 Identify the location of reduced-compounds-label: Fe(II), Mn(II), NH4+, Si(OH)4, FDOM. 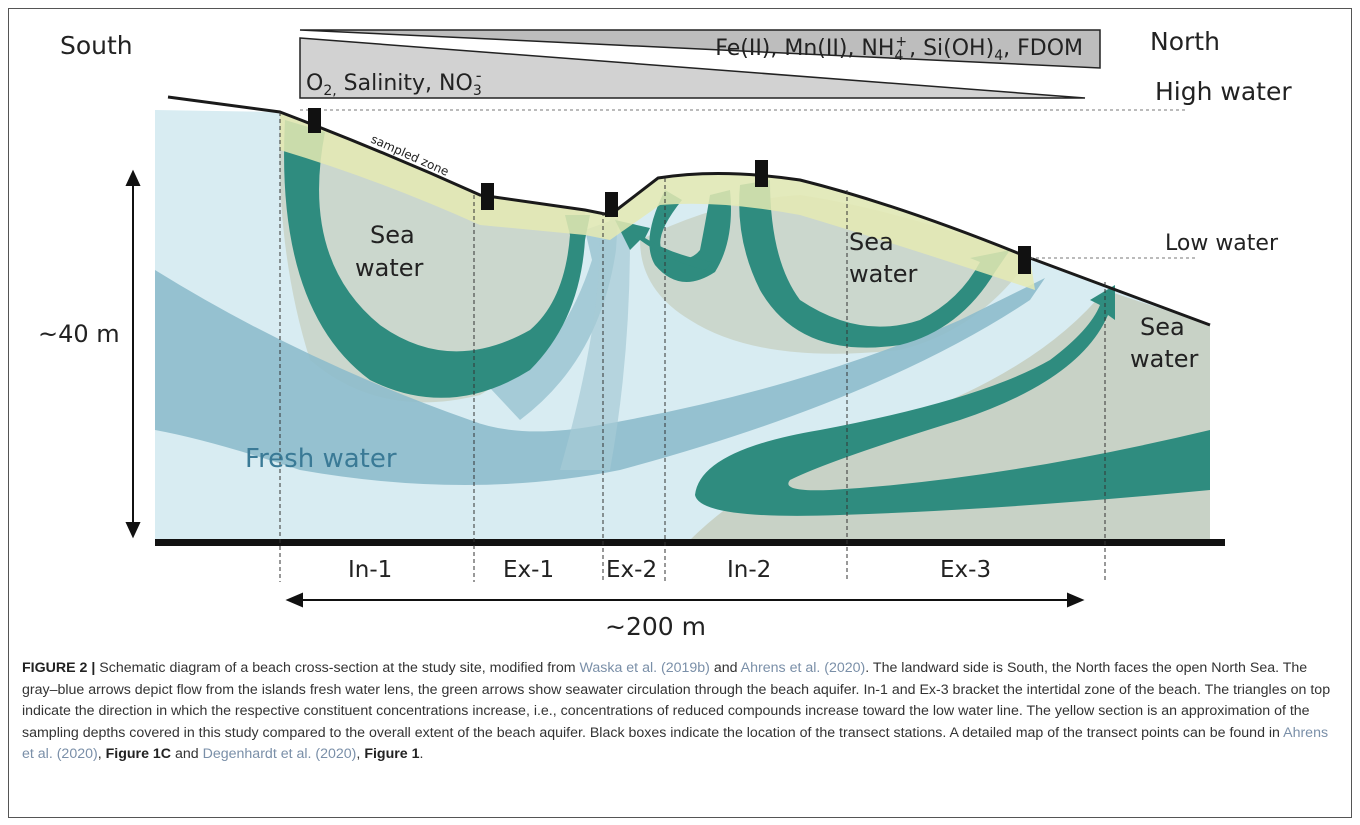
(899, 49).